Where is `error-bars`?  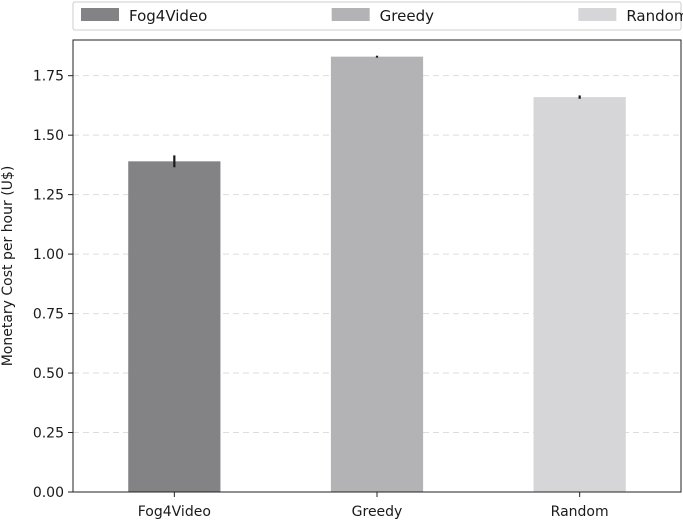 error-bars is located at coordinates (377, 111).